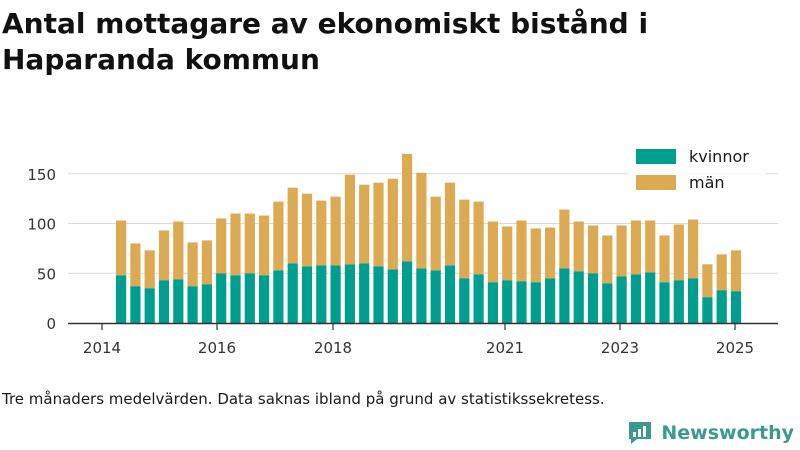  I want to click on x-tick-label: 2018, so click(333, 348).